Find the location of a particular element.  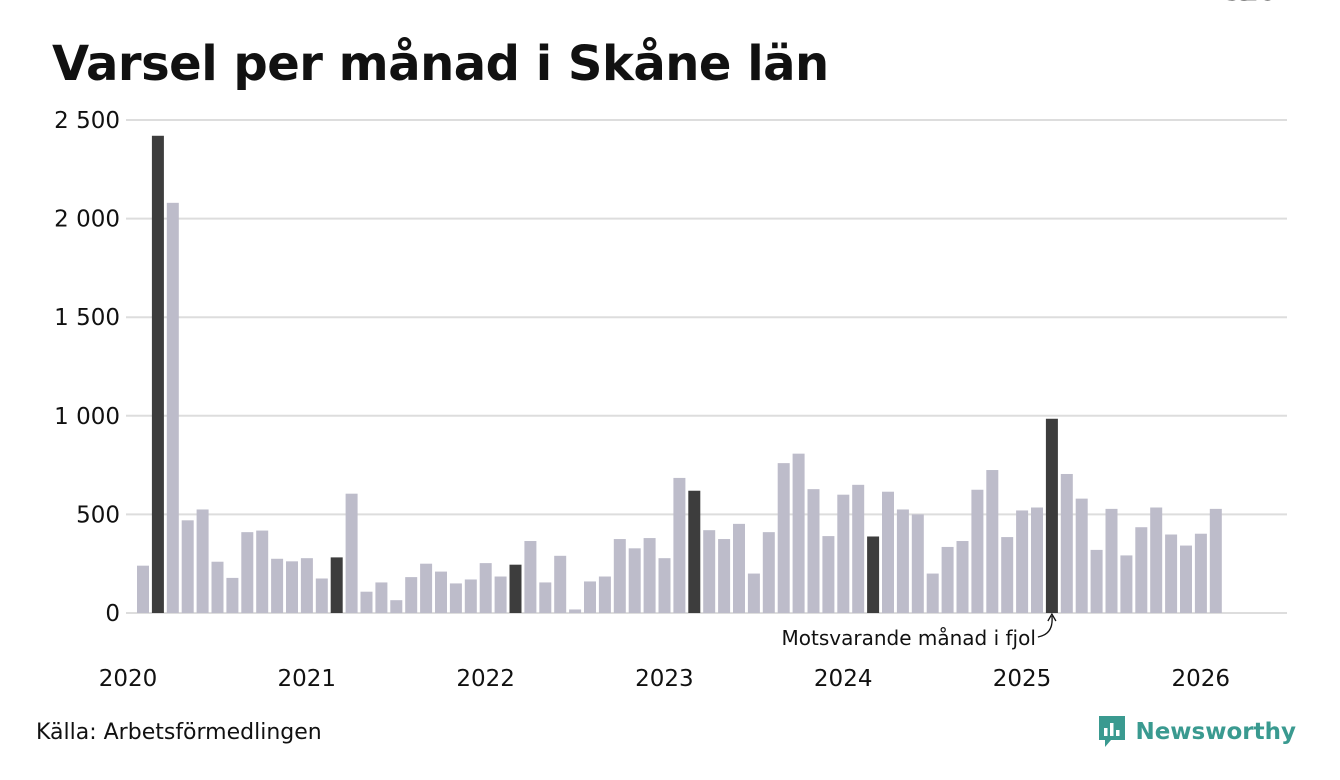

annotation-arrow is located at coordinates (1045, 626).